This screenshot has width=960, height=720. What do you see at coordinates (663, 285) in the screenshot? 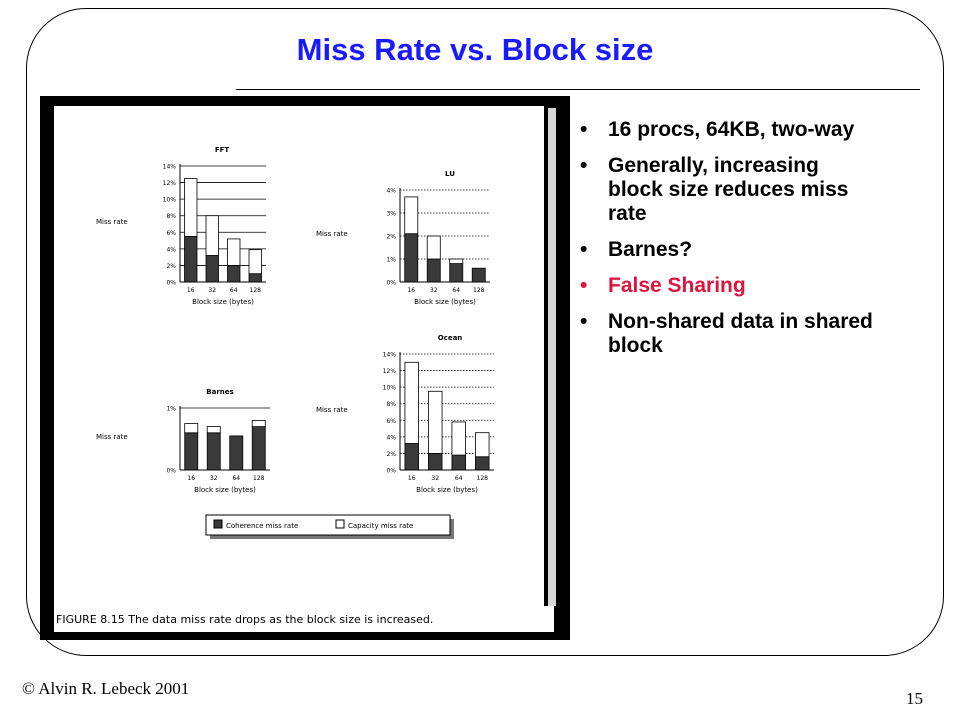
I see `bullet-item-highlight: • False Sharing` at bounding box center [663, 285].